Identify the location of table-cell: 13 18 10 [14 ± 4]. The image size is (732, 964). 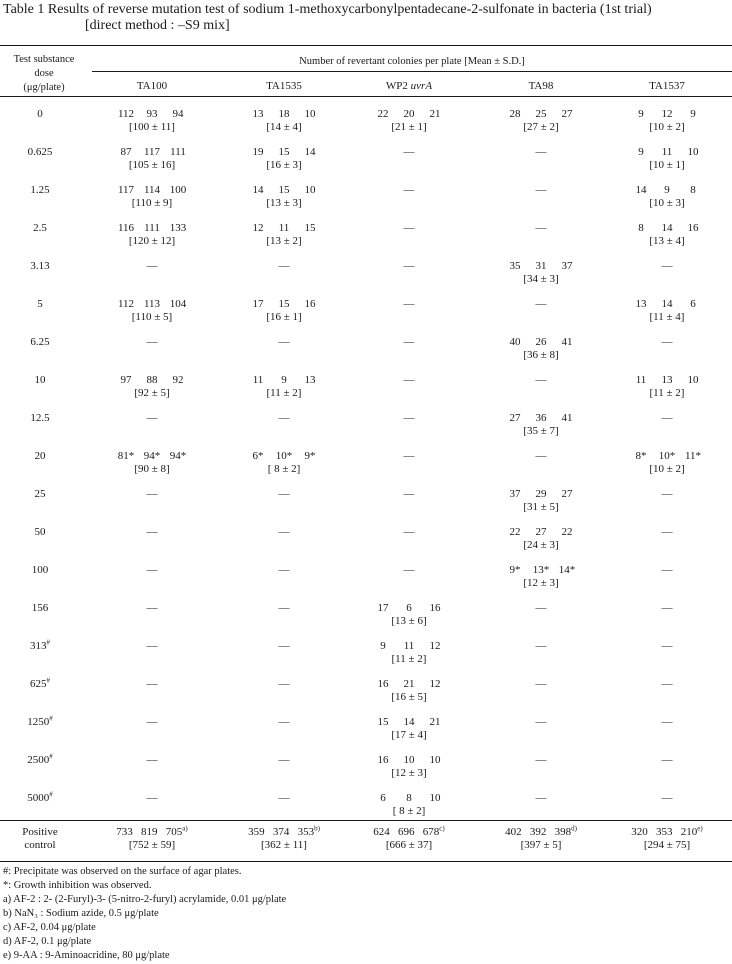
(284, 121).